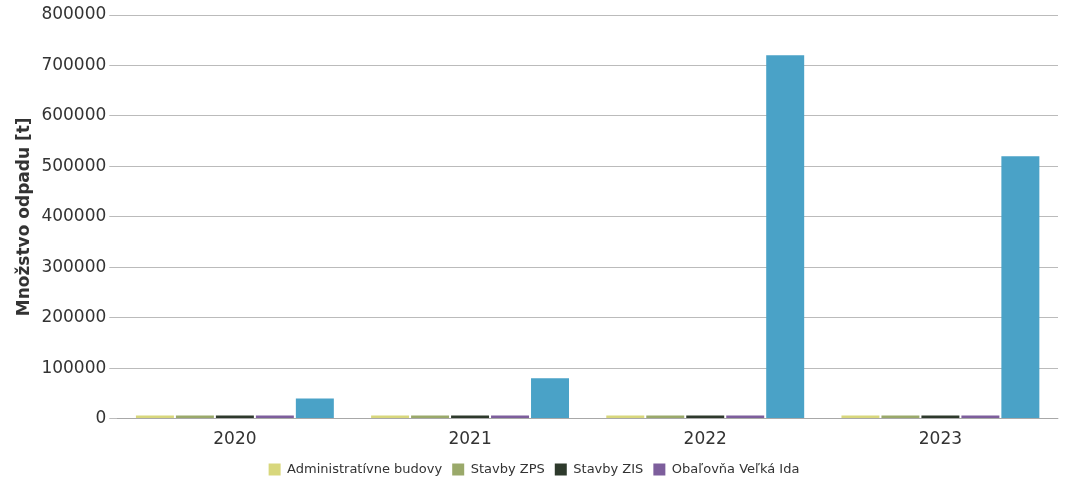 Image resolution: width=1078 pixels, height=491 pixels. What do you see at coordinates (74, 265) in the screenshot?
I see `y-tick-label: 300000` at bounding box center [74, 265].